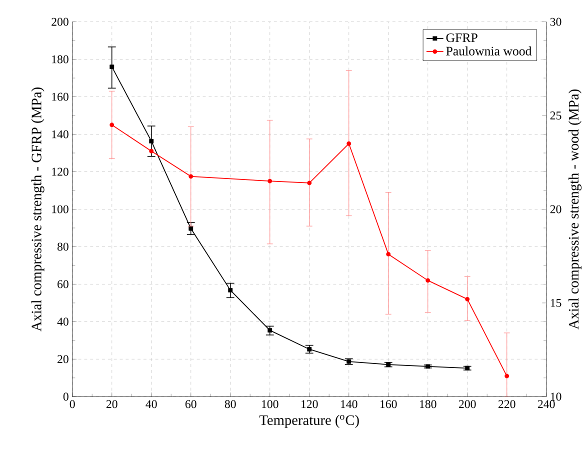 This screenshot has height=453, width=588. What do you see at coordinates (60, 209) in the screenshot?
I see `y-tick-label: 100` at bounding box center [60, 209].